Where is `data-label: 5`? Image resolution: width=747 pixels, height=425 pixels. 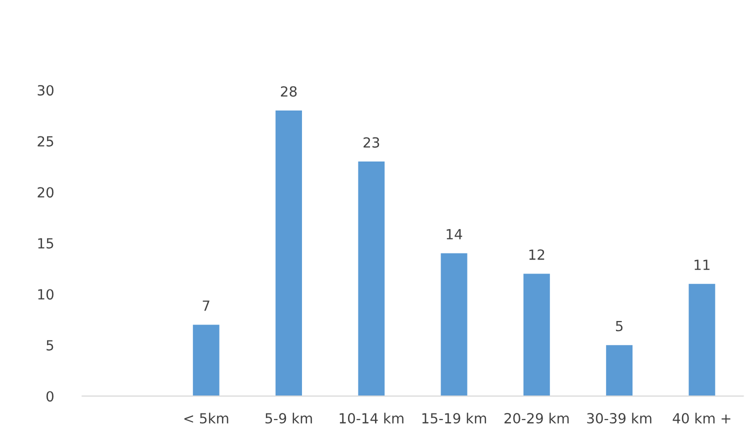
data-label: 5 is located at coordinates (619, 326).